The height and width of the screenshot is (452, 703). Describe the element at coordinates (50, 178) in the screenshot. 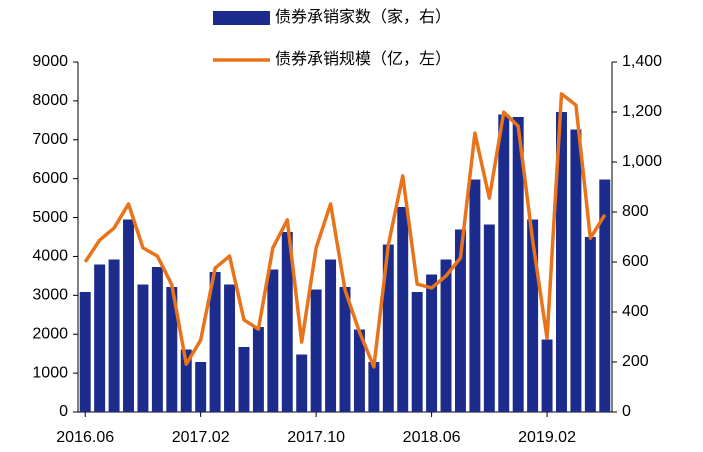

I see `y-tick-label: 6000` at that location.